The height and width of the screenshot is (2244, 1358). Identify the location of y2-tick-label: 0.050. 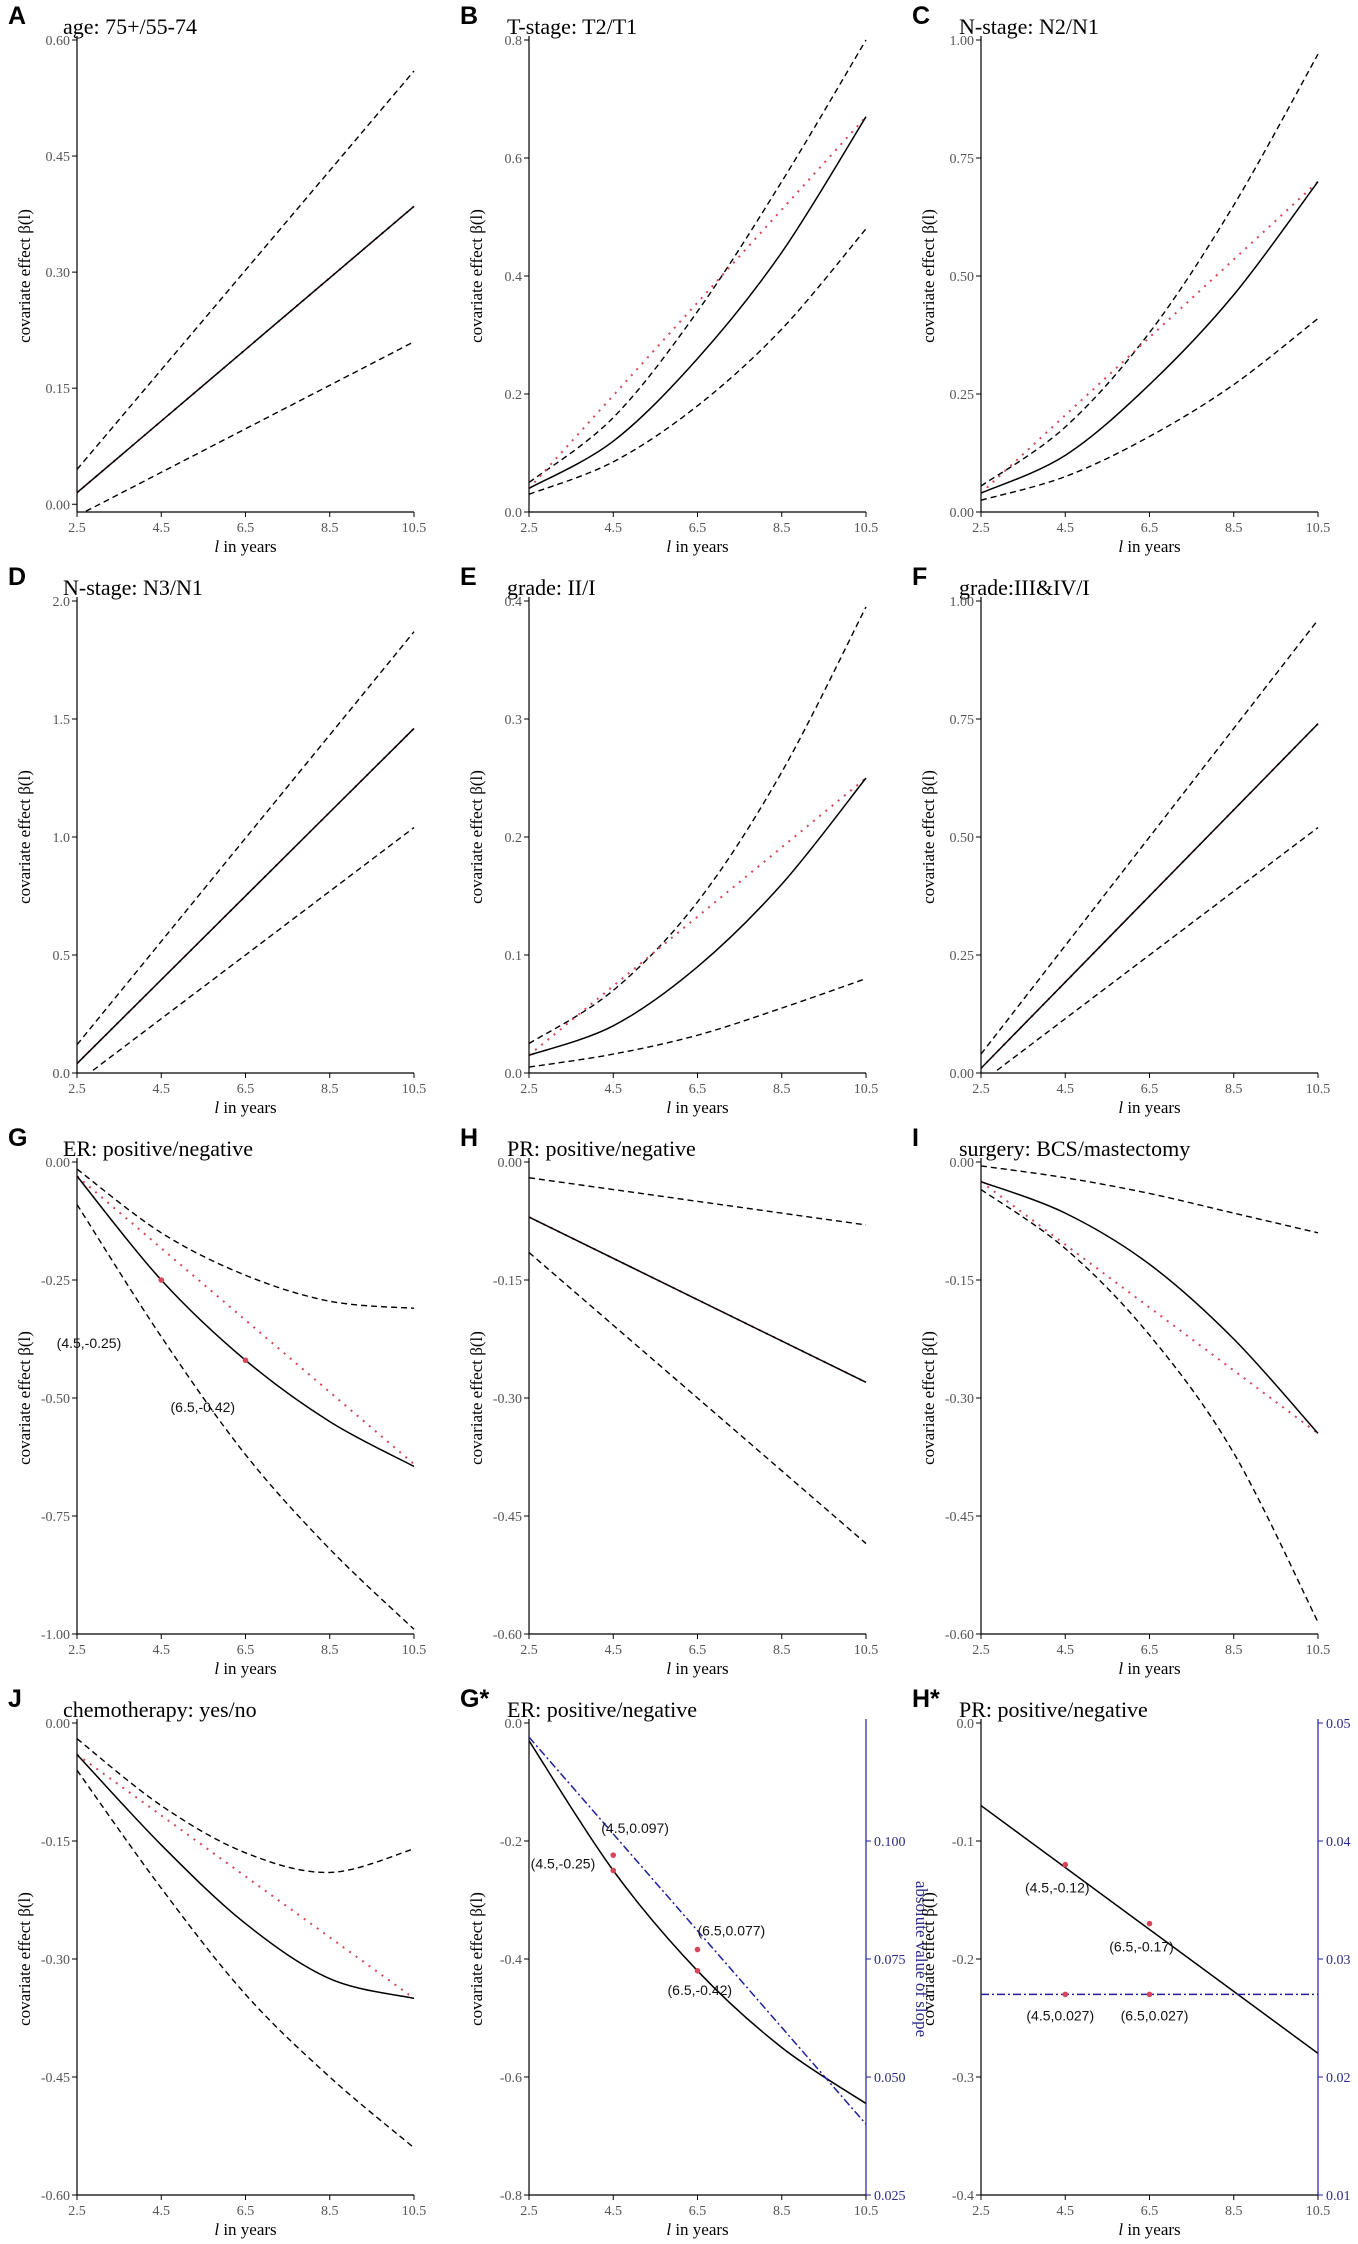
(890, 2078).